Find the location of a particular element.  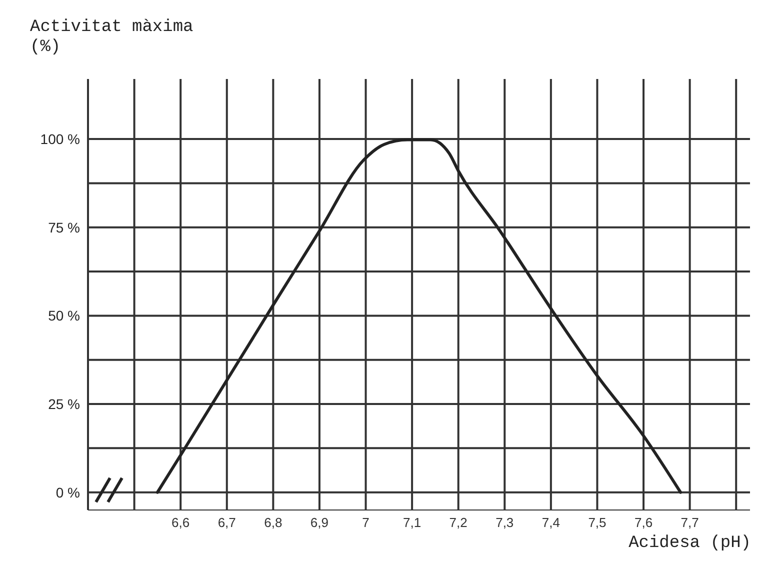

x-tick-label: 6,8 is located at coordinates (273, 522).